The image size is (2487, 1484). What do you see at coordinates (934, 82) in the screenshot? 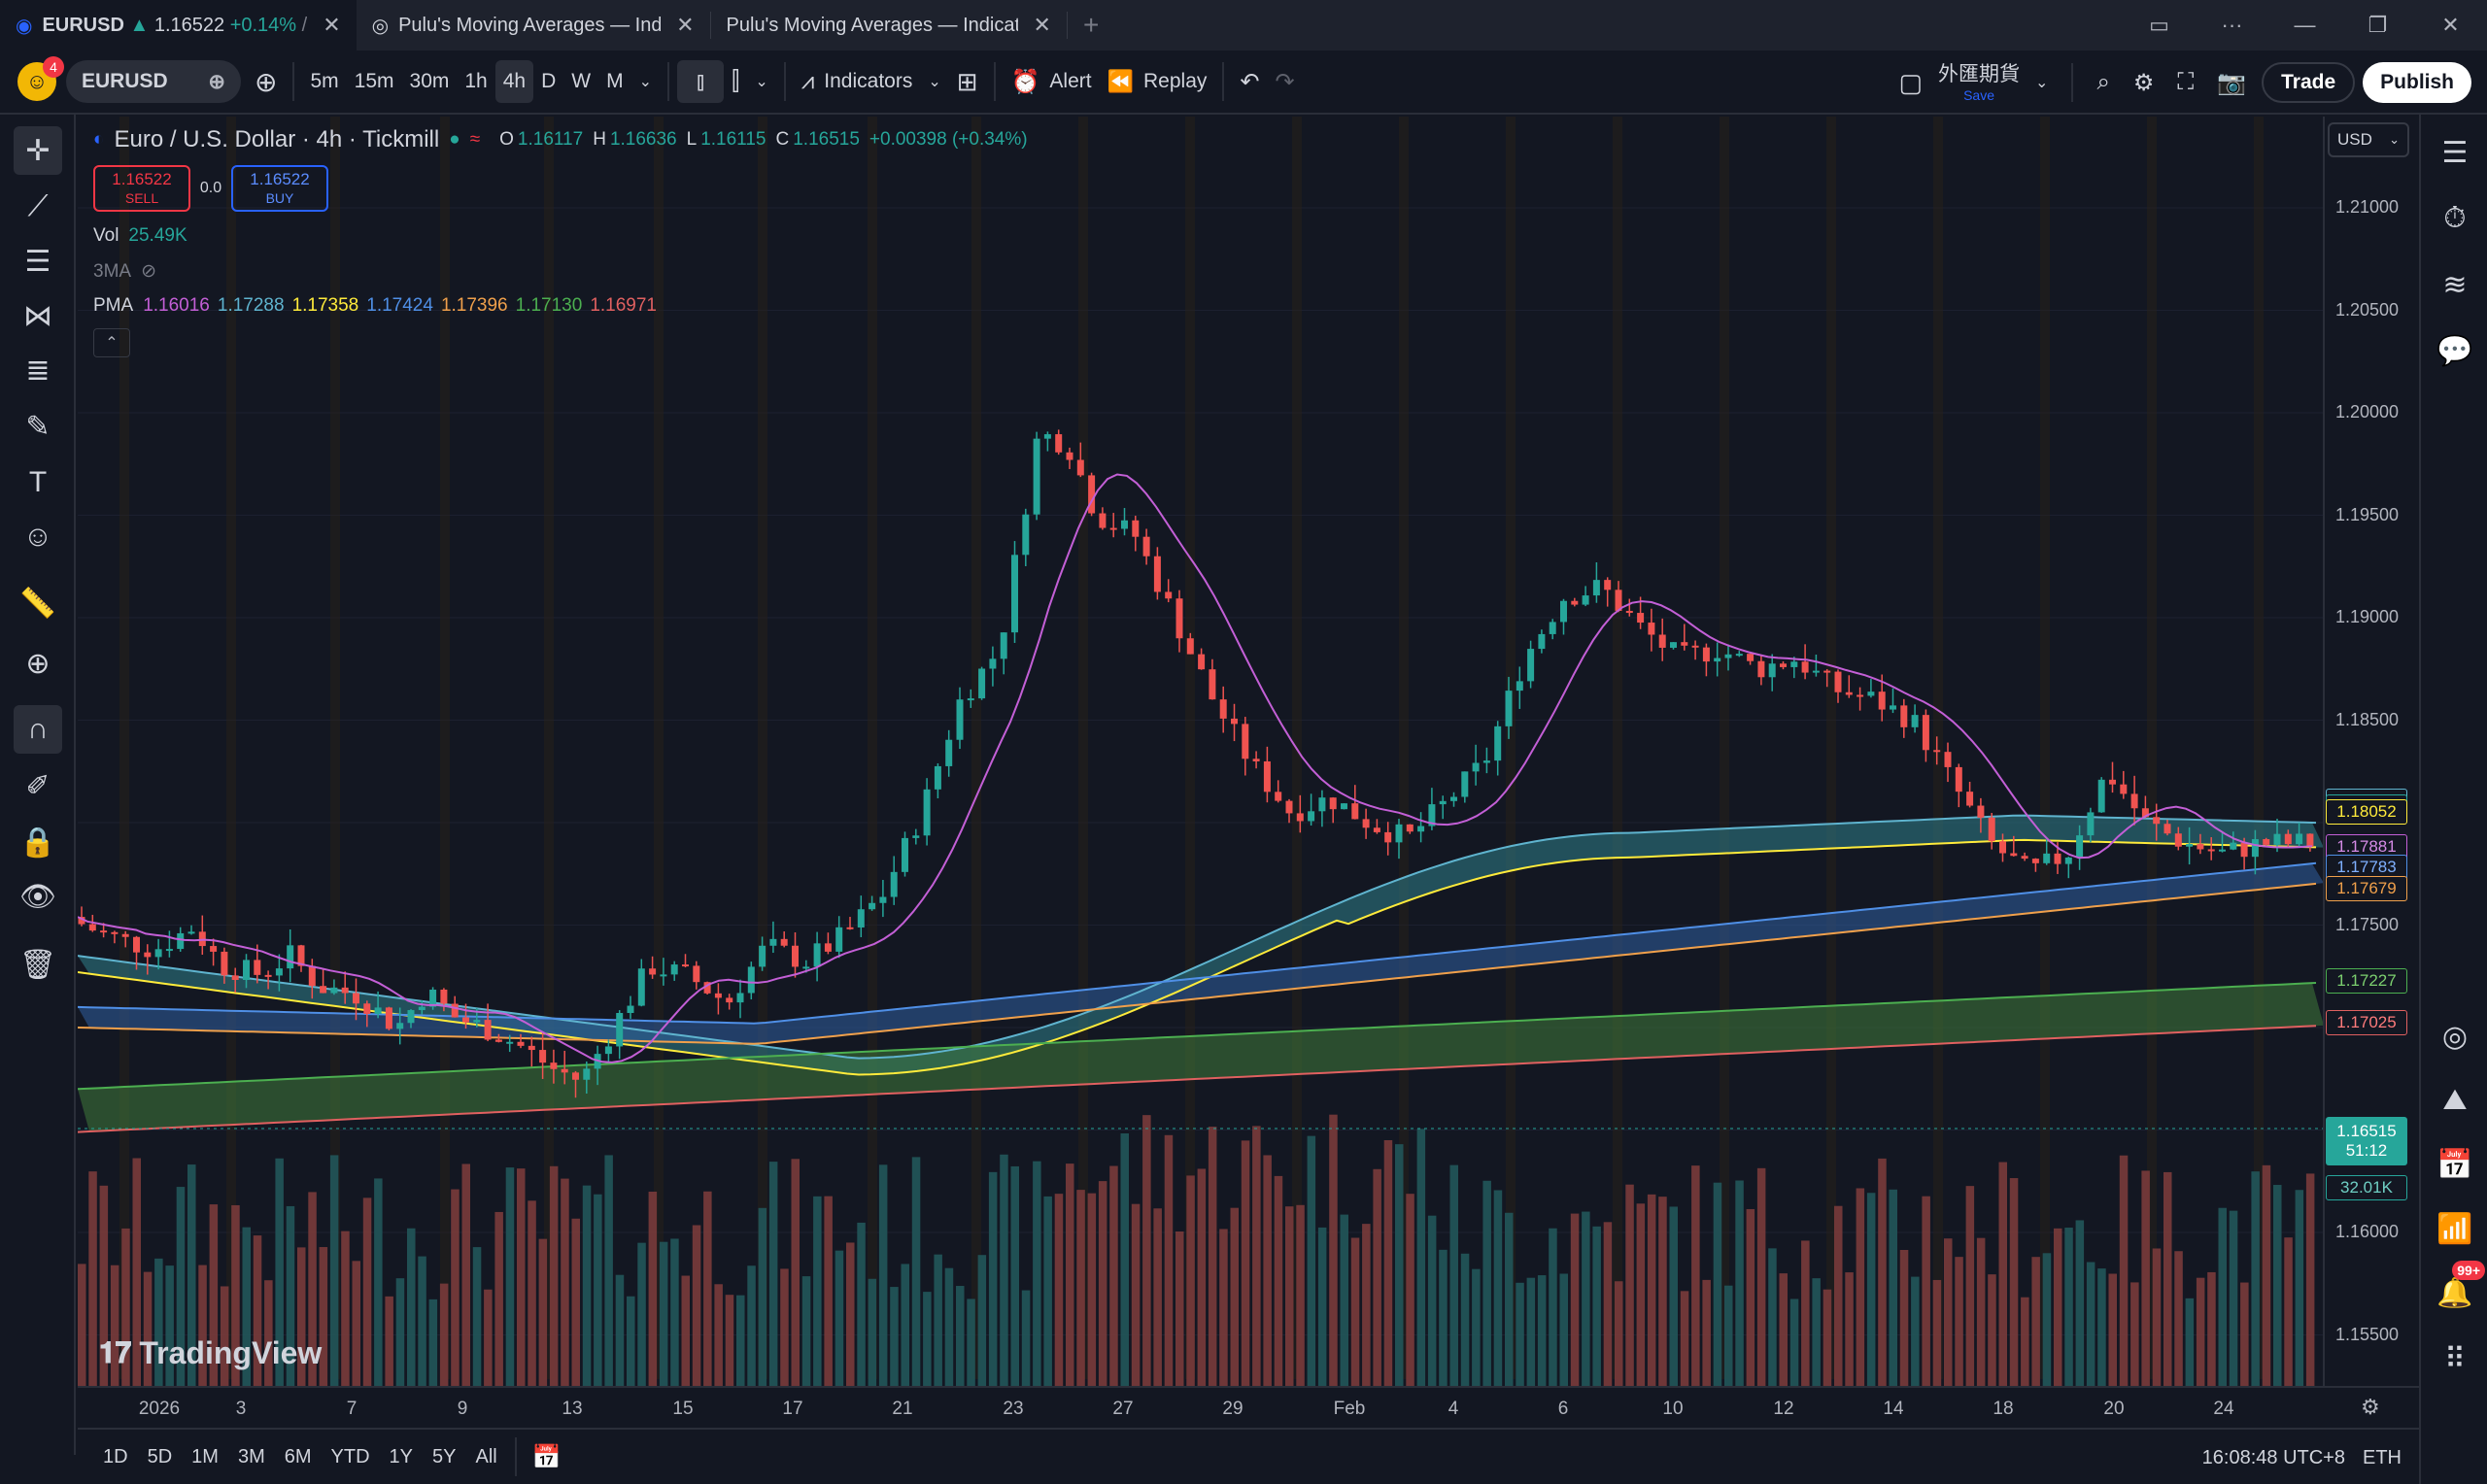
I see `indicators-dropdown: ⌄` at bounding box center [934, 82].